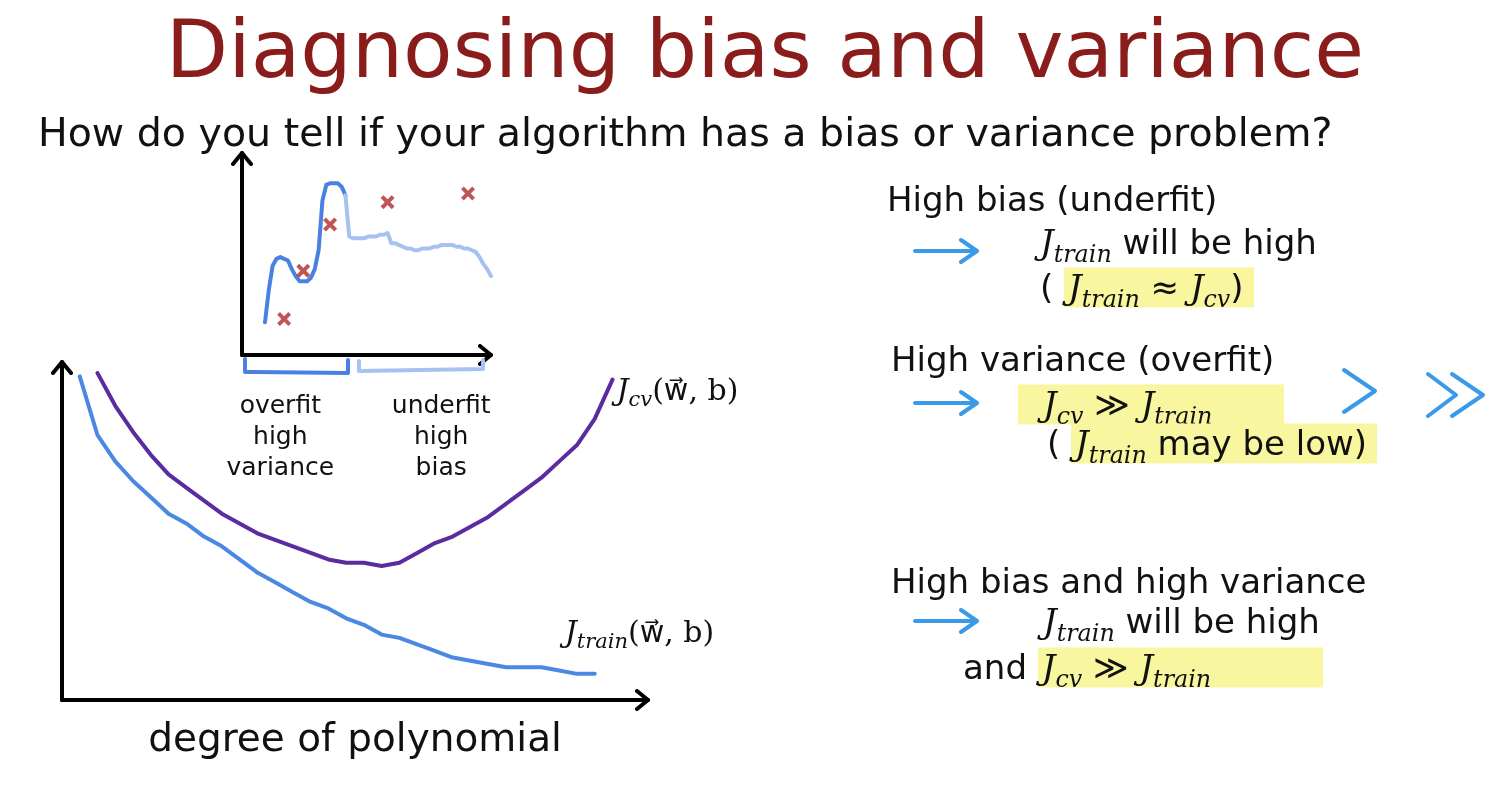  I want to click on x-axis-title: degree of polynomial, so click(355, 737).